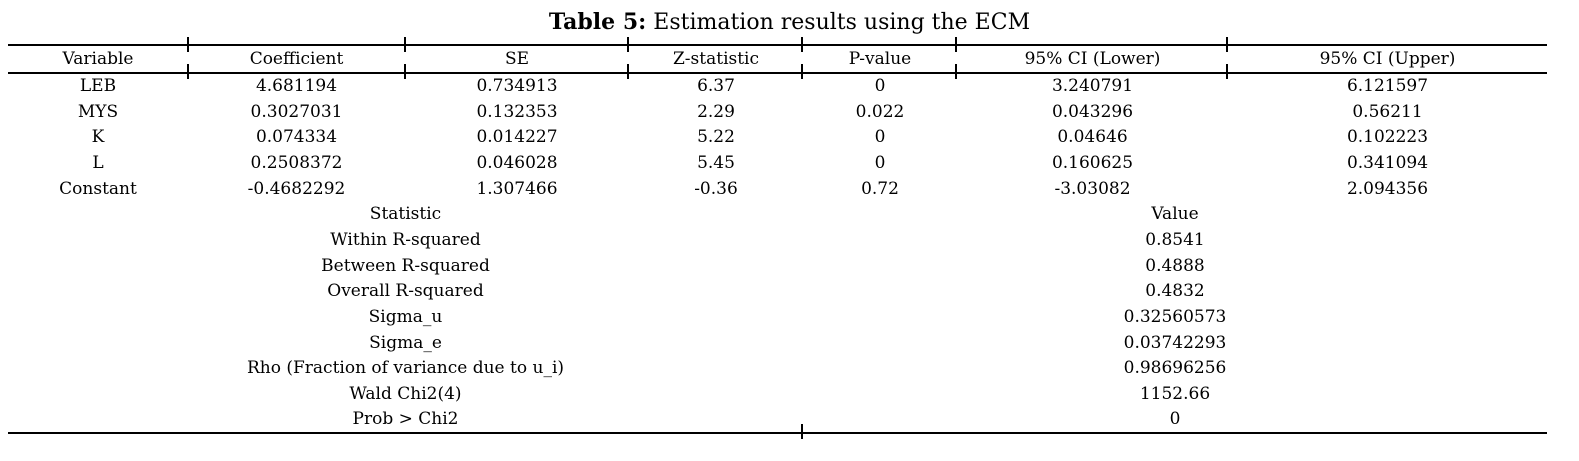 The height and width of the screenshot is (461, 1579). I want to click on stats-row-sigma-e: Sigma_e 0.03742293, so click(777, 343).